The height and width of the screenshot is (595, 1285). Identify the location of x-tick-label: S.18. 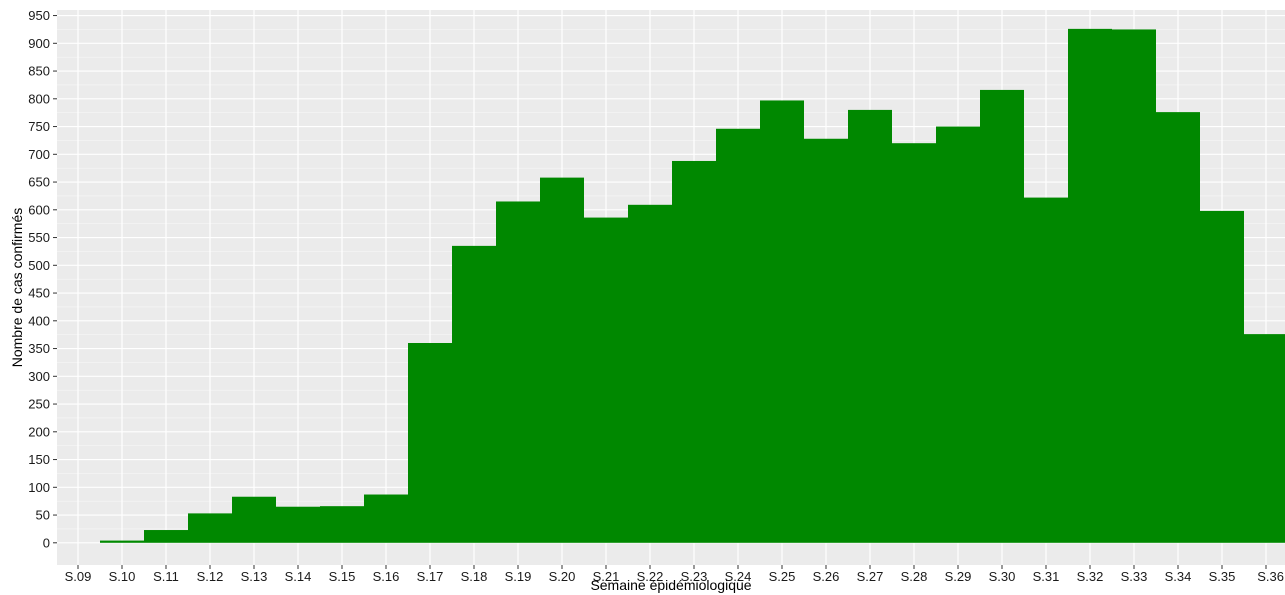
(474, 576).